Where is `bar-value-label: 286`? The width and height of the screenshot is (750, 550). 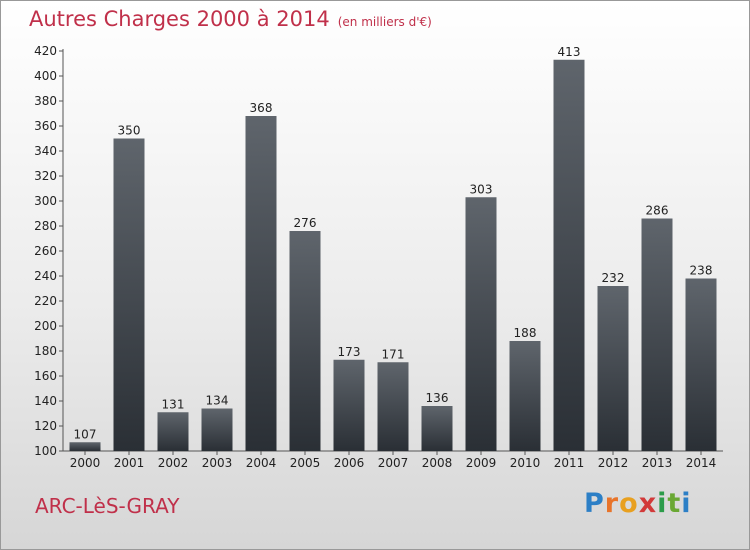 bar-value-label: 286 is located at coordinates (657, 211).